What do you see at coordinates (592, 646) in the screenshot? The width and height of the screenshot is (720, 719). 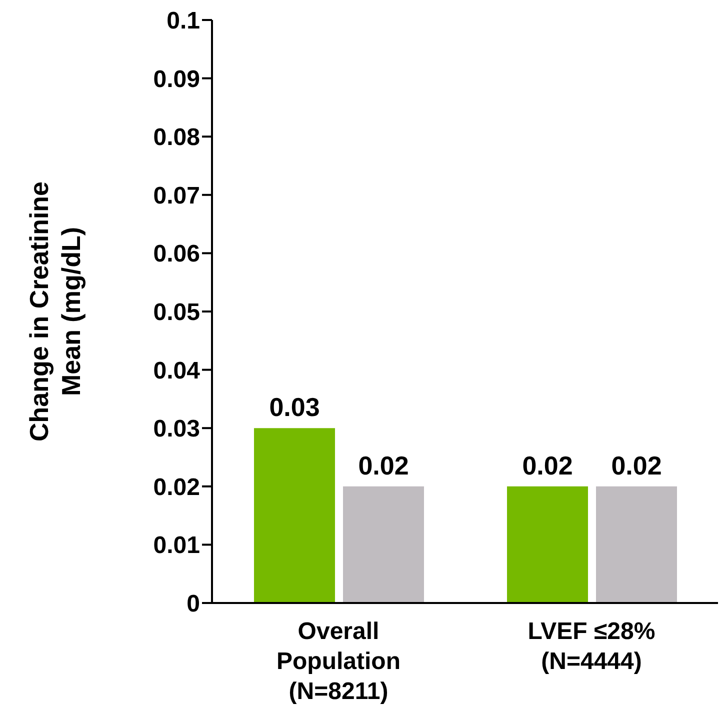 I see `x-tick-label: LVEF ≤28% (N=4444)` at bounding box center [592, 646].